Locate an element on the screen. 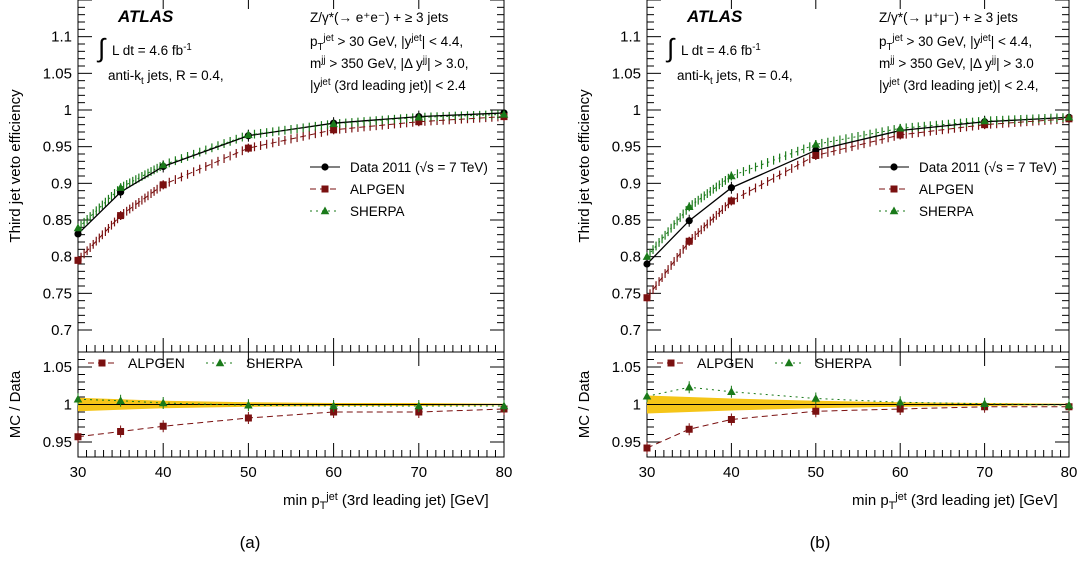 Image resolution: width=1083 pixels, height=570 pixels. y-tick-label: 1 is located at coordinates (68, 110).